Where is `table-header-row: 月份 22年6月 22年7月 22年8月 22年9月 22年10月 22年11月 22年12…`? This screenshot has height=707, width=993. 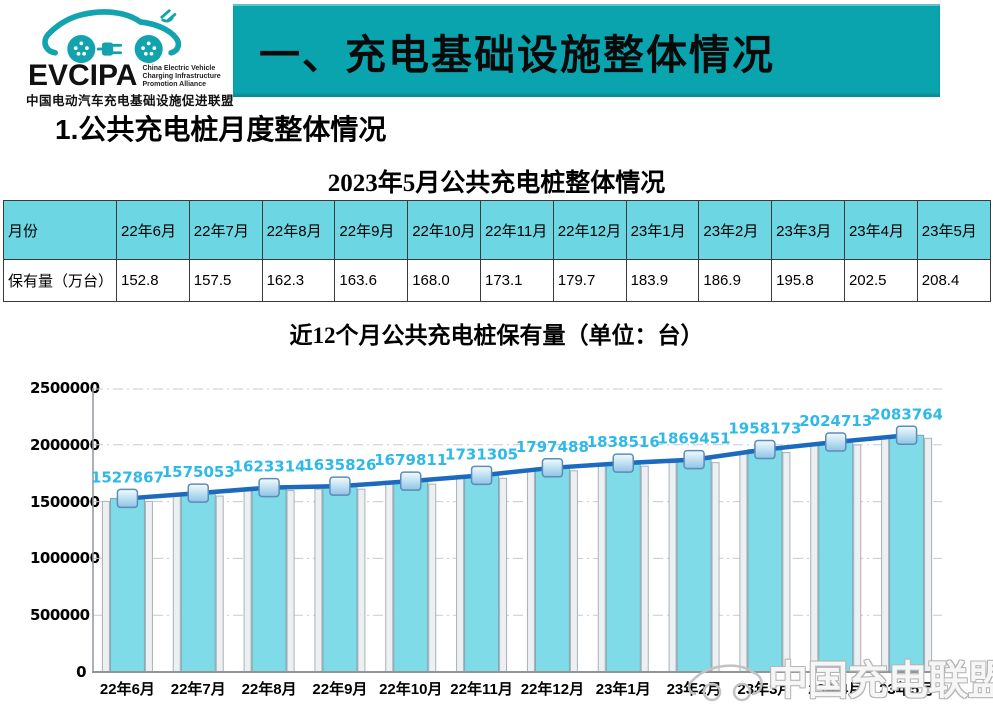 table-header-row: 月份 22年6月 22年7月 22年8月 22年9月 22年10月 22年11月 22年12… is located at coordinates (497, 230).